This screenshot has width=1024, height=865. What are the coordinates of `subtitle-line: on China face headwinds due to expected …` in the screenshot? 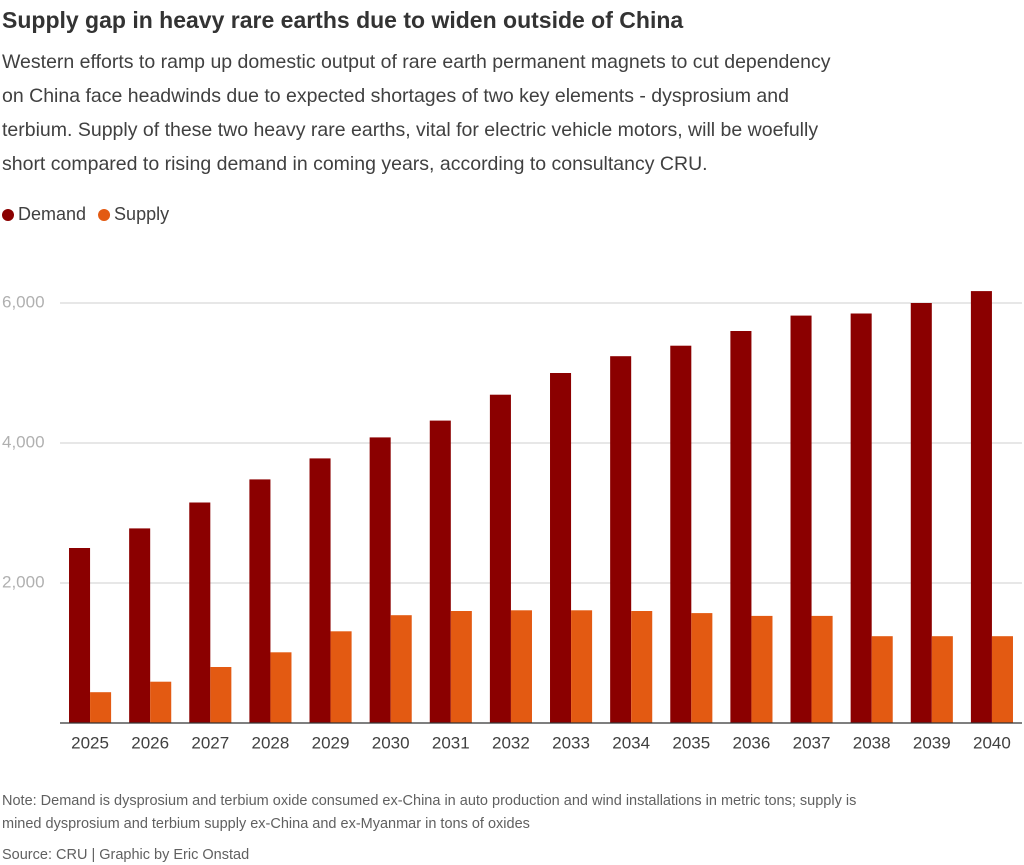 It's located at (395, 96).